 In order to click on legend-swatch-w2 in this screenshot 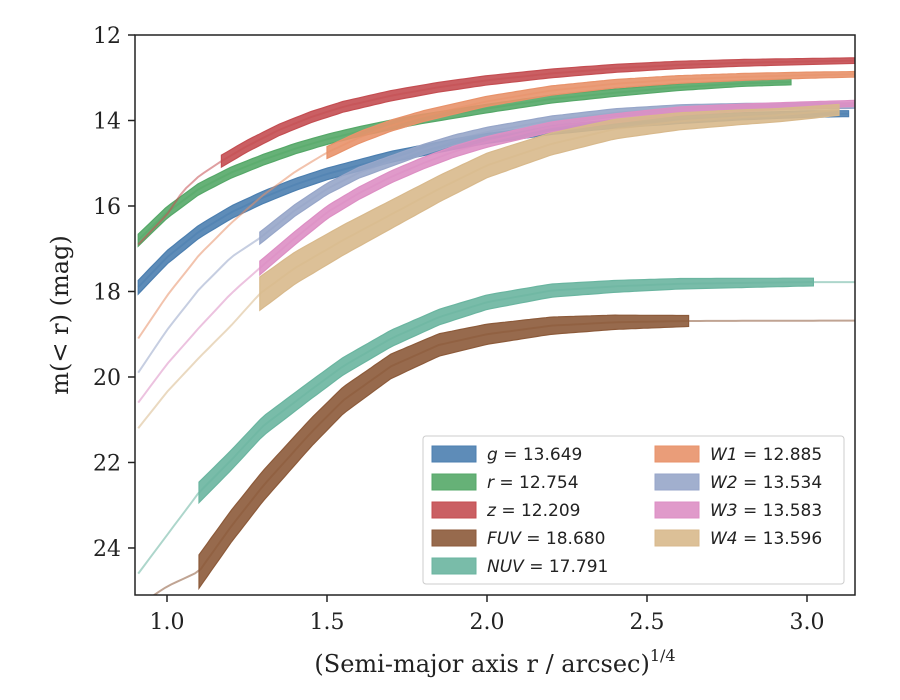, I will do `click(677, 482)`.